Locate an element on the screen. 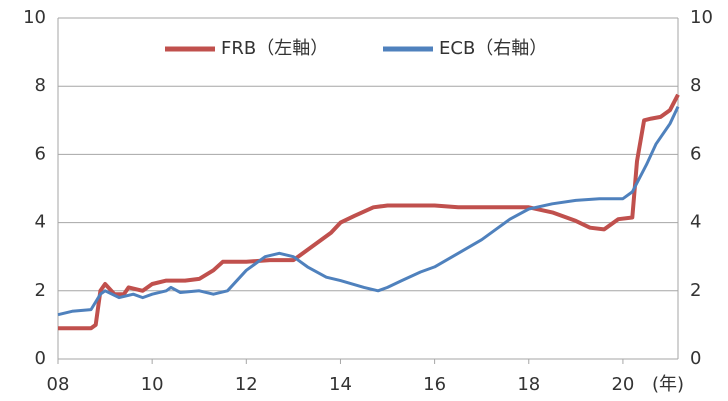 The image size is (728, 401). y2-tick-label: 10 is located at coordinates (701, 17).